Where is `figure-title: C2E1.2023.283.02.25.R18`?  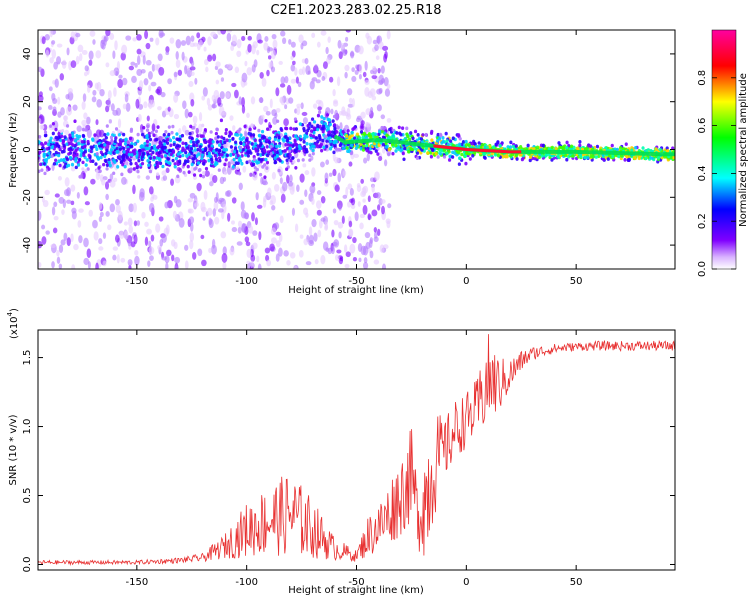 figure-title: C2E1.2023.283.02.25.R18 is located at coordinates (355, 10).